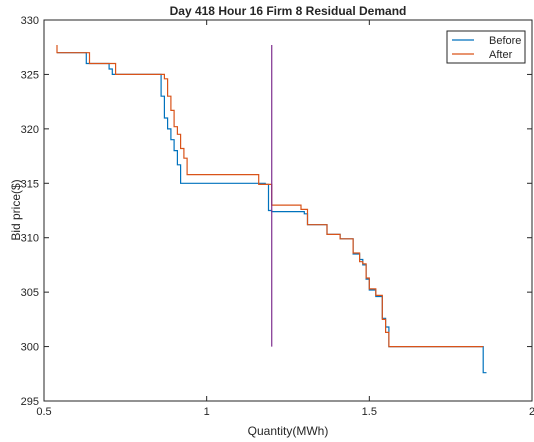 The image size is (534, 442). I want to click on y-tick-label: 310, so click(30, 239).